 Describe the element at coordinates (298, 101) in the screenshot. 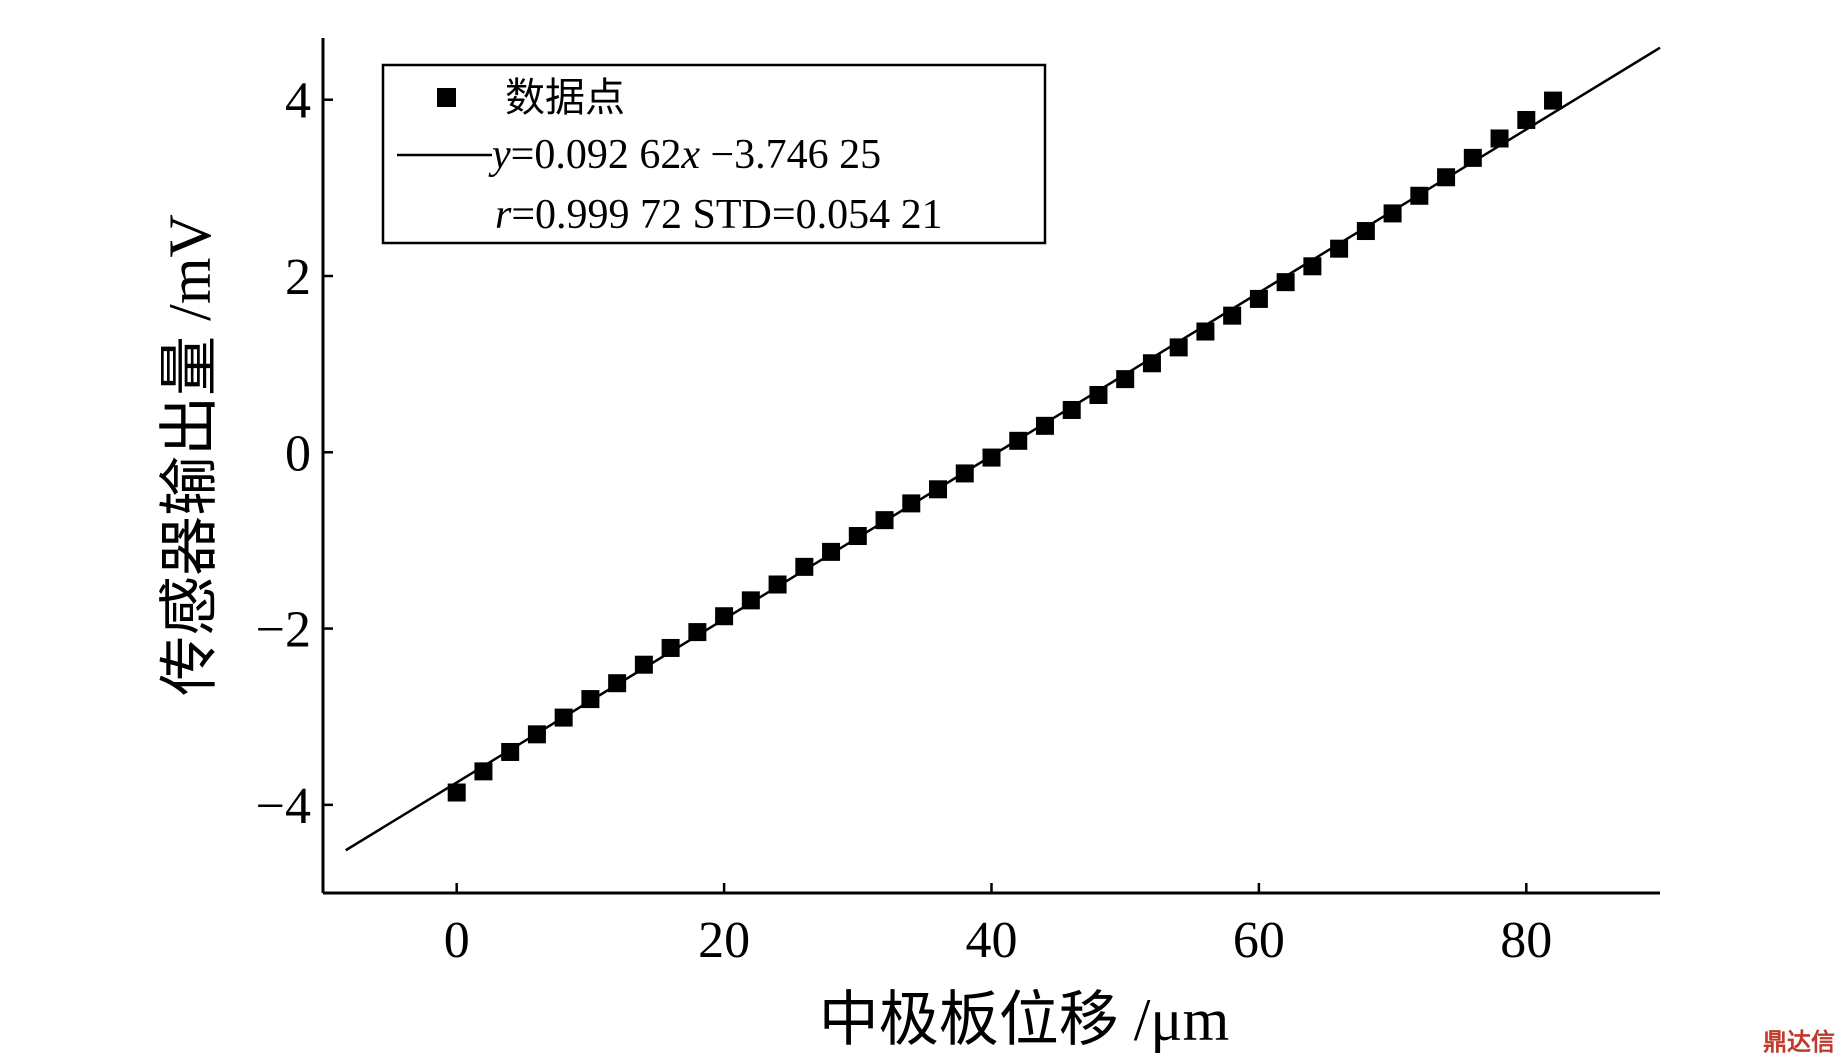

I see `y-tick-label: 4` at that location.